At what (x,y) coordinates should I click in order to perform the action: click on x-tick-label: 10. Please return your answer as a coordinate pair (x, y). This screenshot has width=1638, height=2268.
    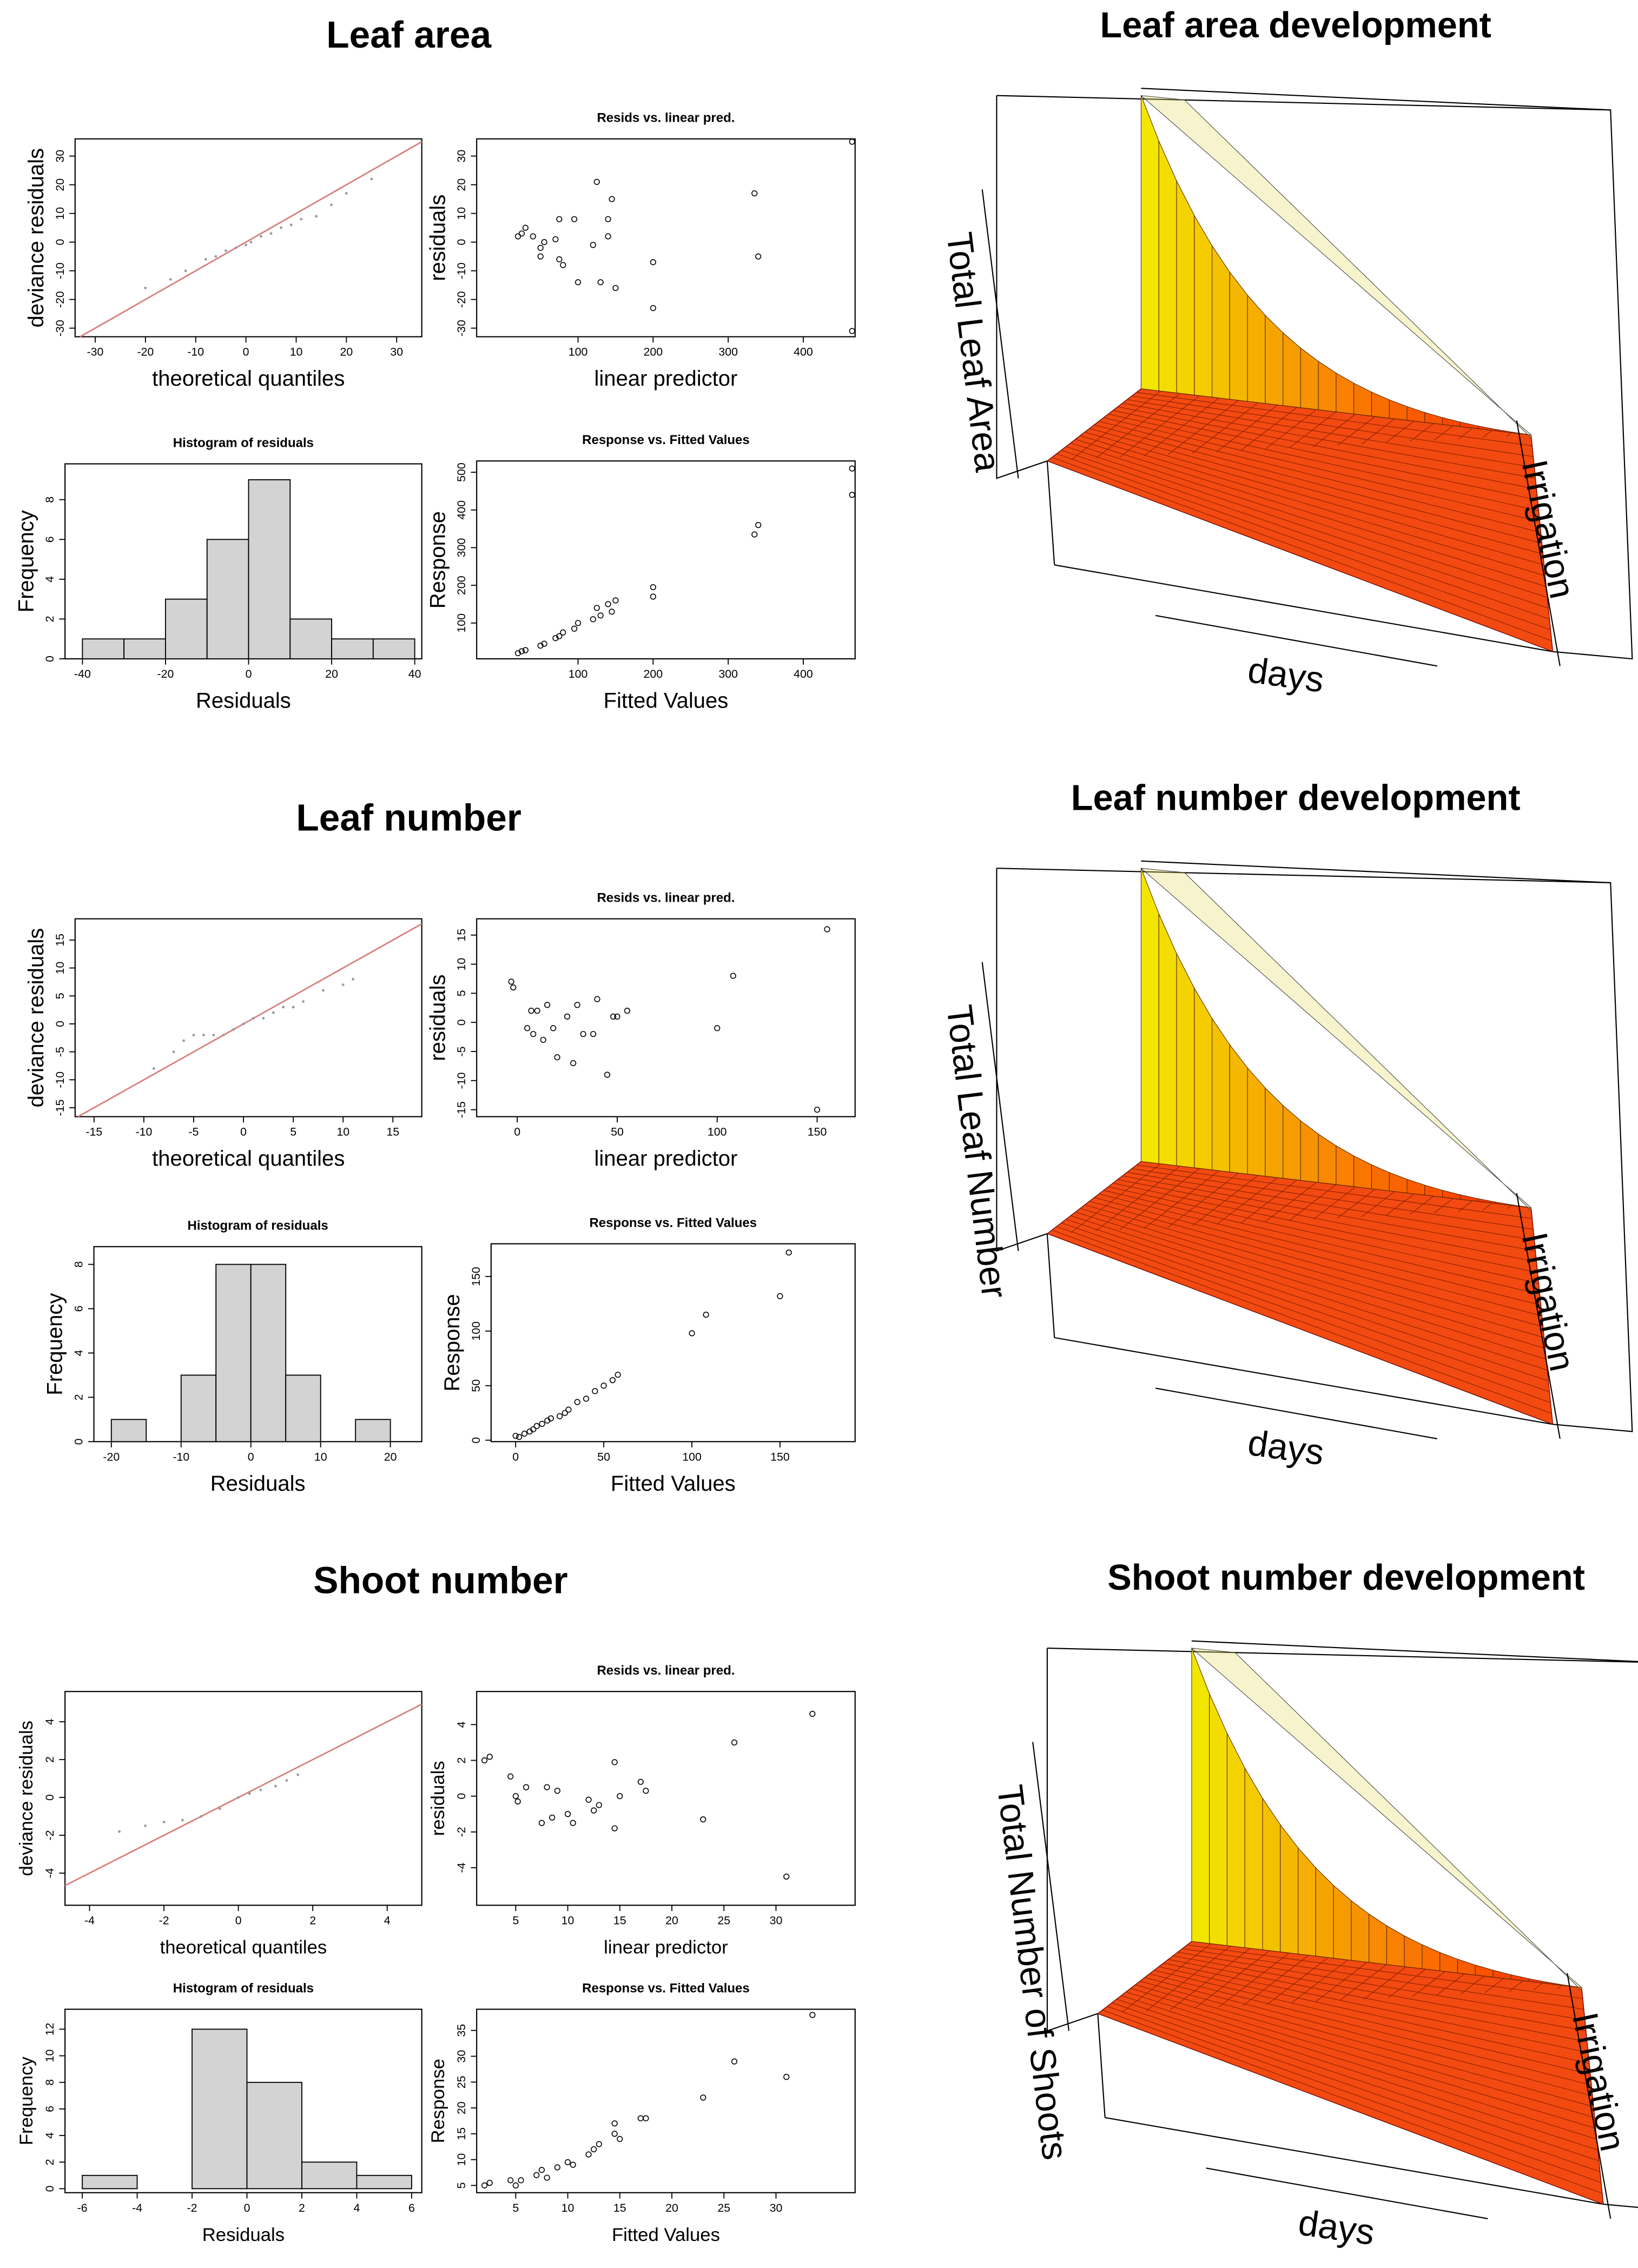
    Looking at the image, I should click on (296, 352).